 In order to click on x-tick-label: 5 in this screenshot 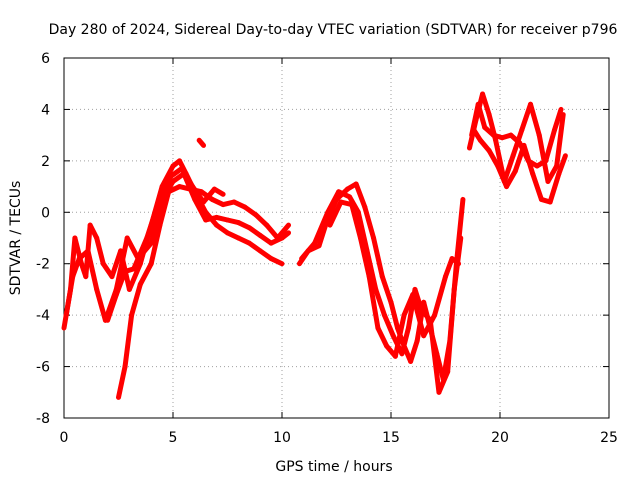, I will do `click(173, 438)`.